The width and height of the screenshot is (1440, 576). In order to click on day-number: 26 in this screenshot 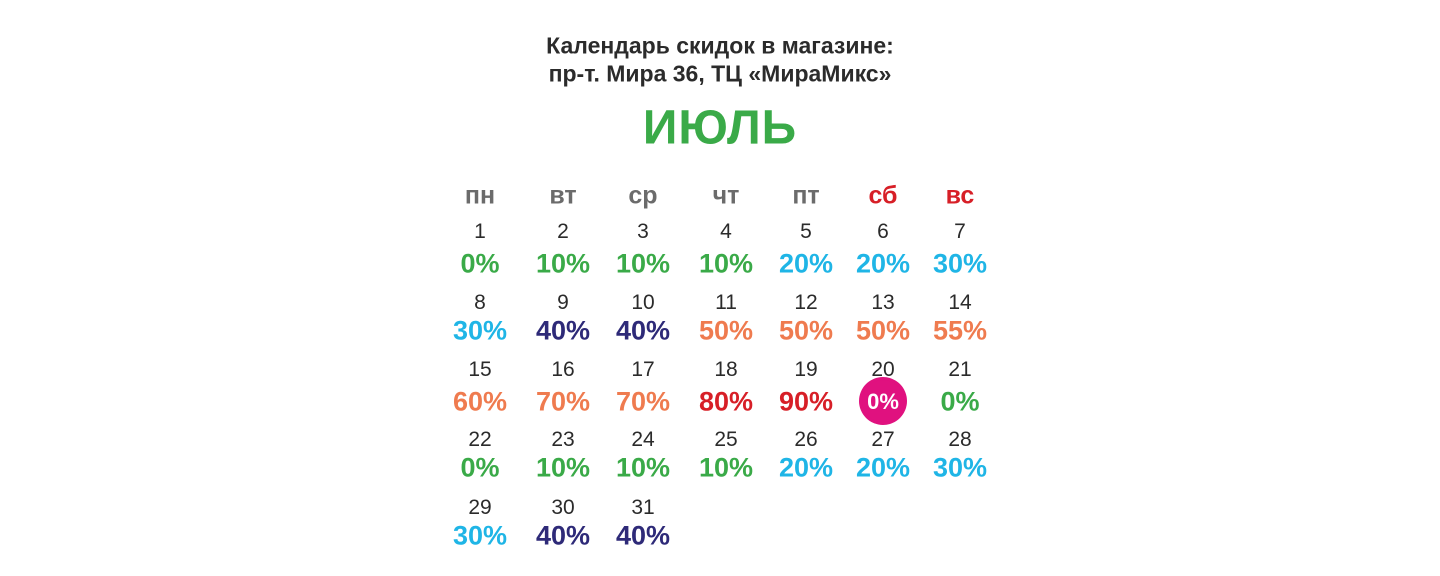, I will do `click(806, 439)`.